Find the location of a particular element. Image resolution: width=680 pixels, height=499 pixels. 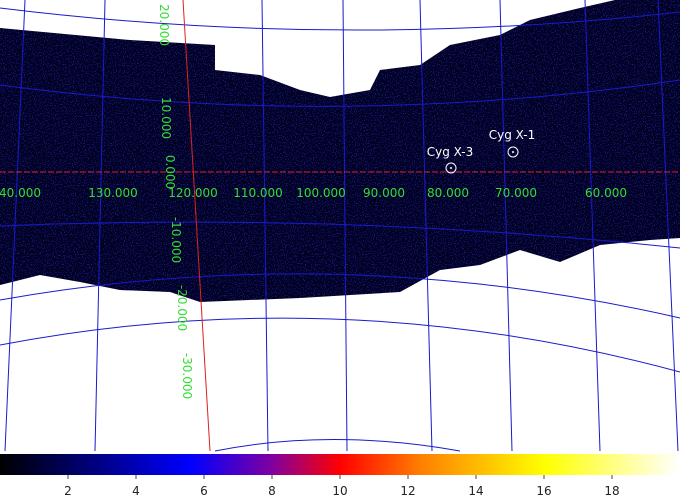

grid-label: 20.000 is located at coordinates (164, 25).